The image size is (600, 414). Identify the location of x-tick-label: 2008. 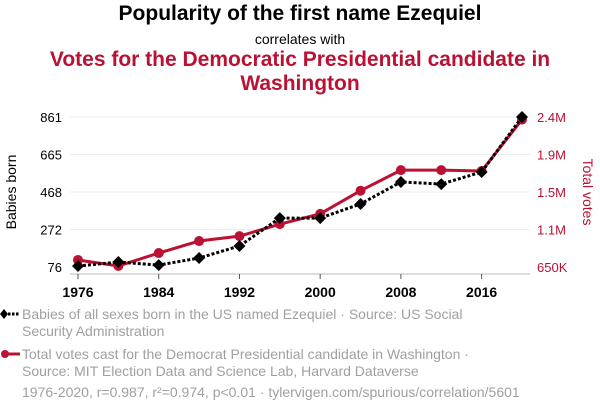
(400, 292).